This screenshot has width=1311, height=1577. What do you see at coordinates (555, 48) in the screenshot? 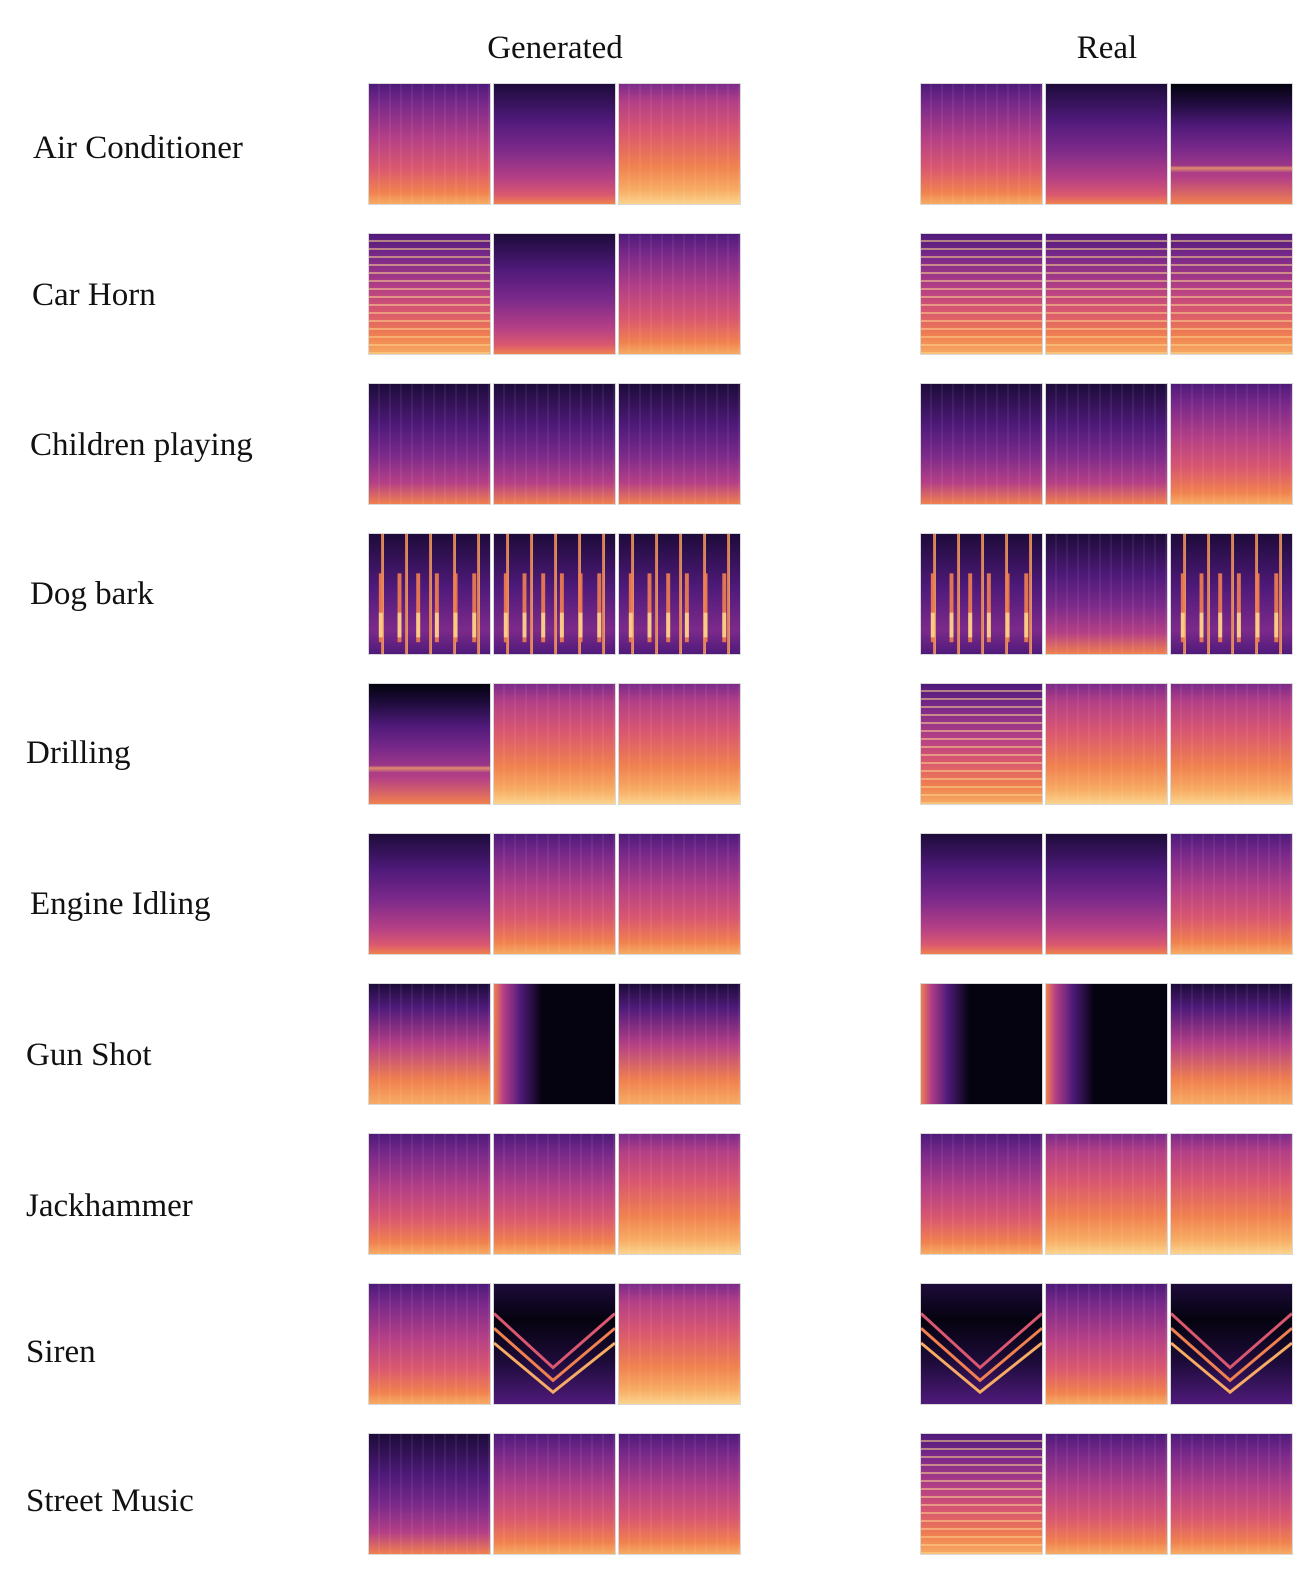
I see `column-header-generated: Generated` at bounding box center [555, 48].